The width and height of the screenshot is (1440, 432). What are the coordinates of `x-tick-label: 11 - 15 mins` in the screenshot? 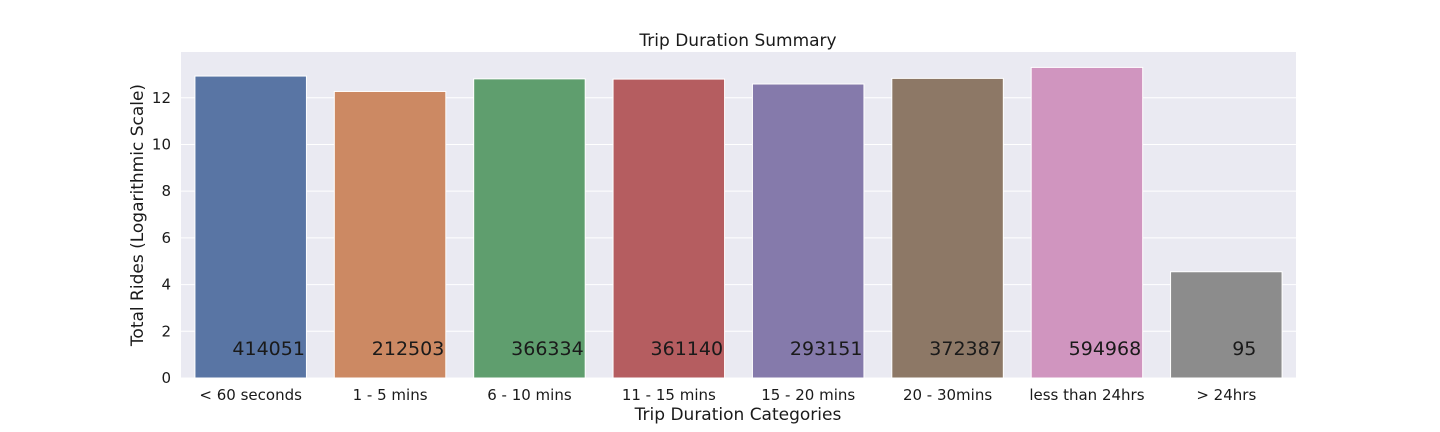 It's located at (669, 395).